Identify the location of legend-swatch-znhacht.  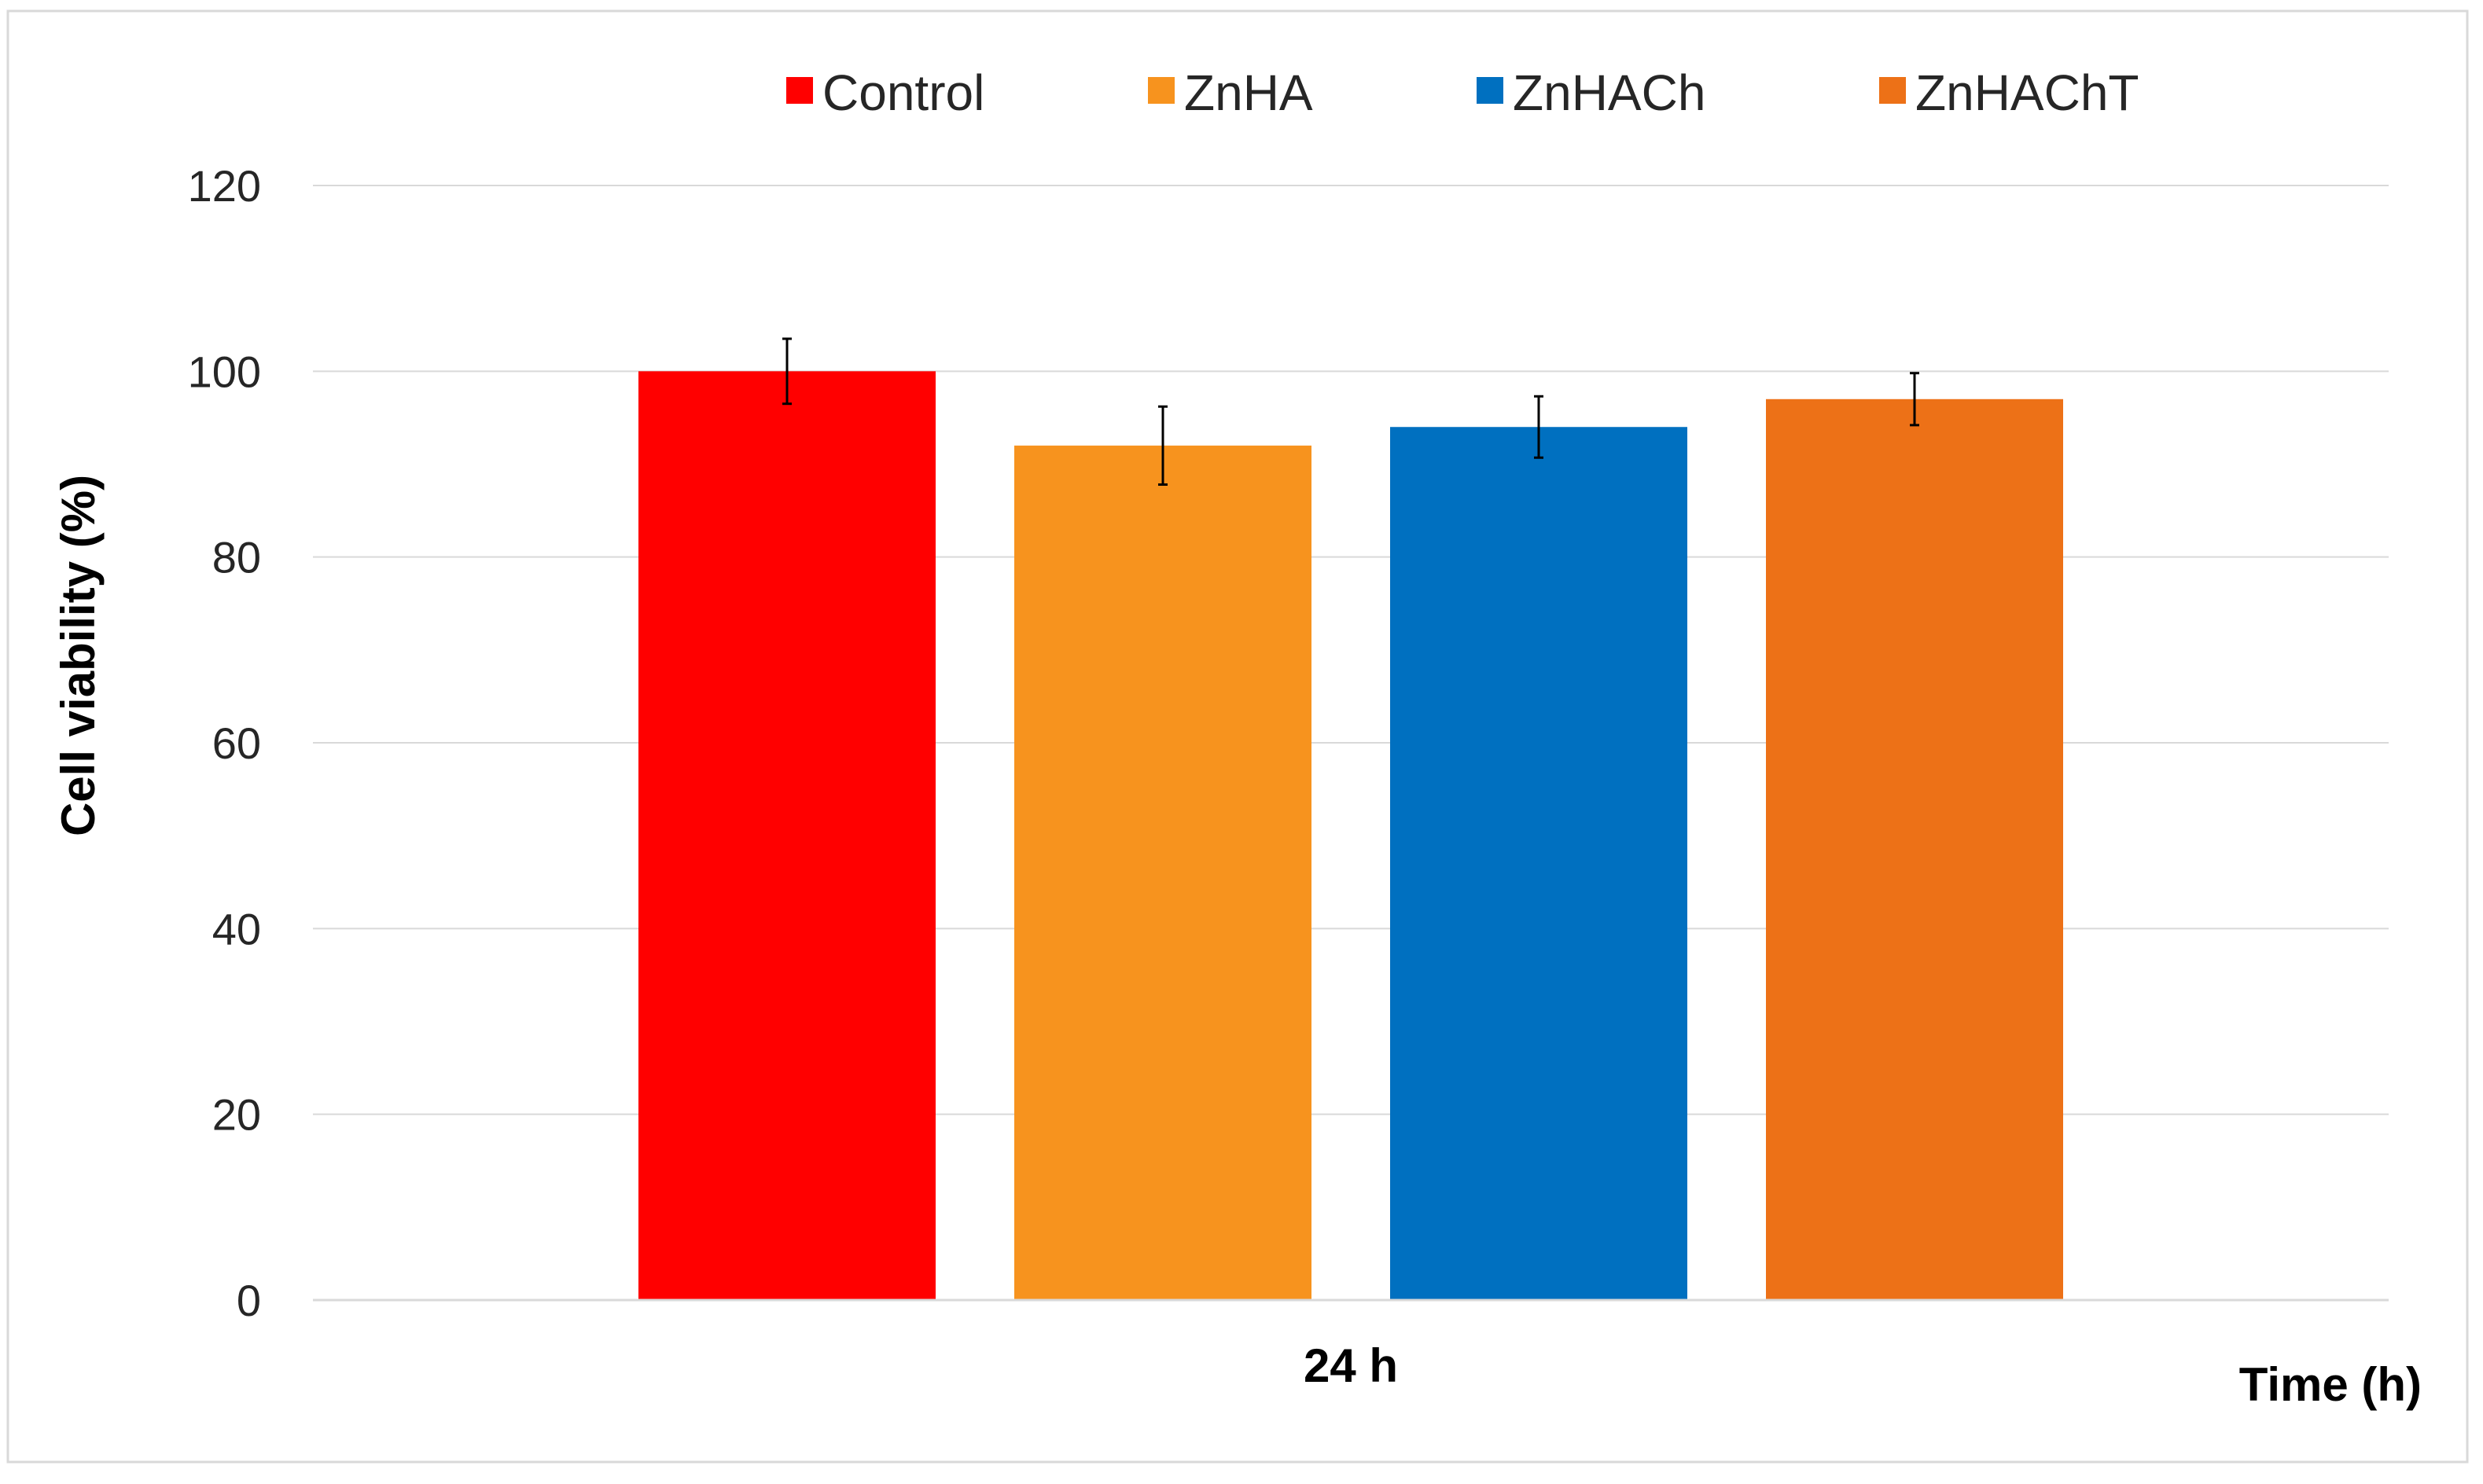
(1892, 90).